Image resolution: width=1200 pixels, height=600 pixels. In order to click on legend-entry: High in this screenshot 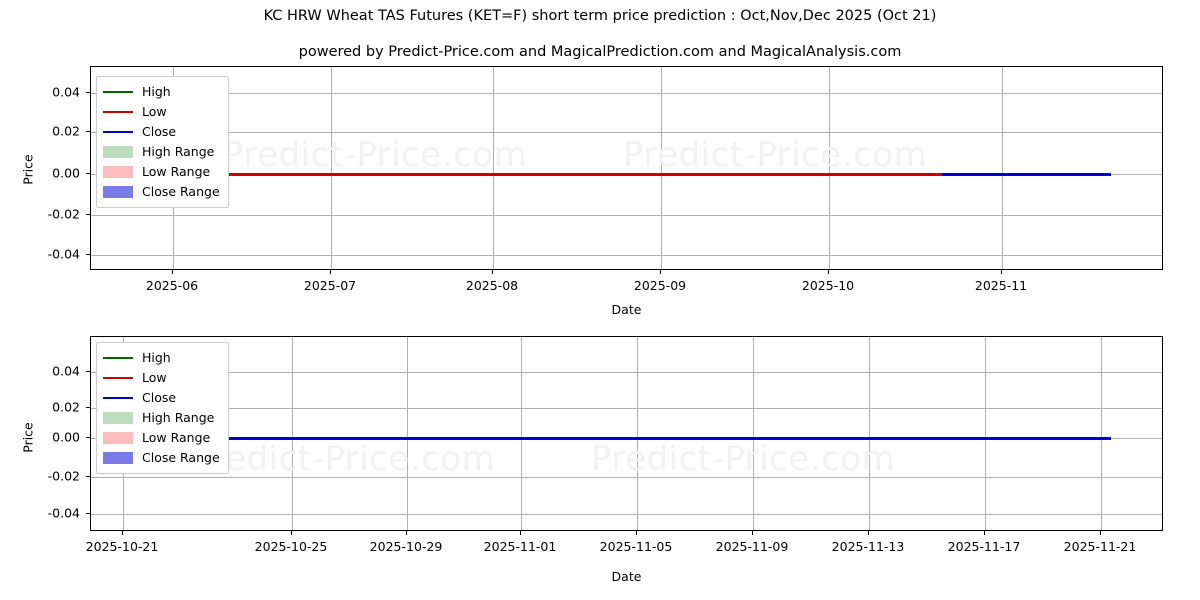, I will do `click(161, 92)`.